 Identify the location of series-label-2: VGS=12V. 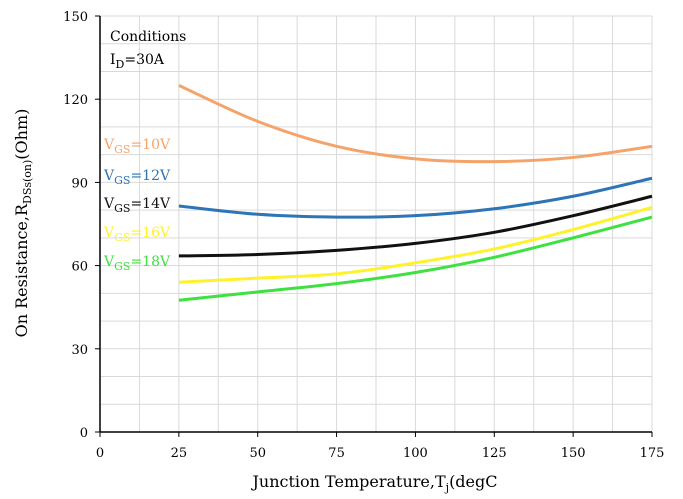
(137, 177).